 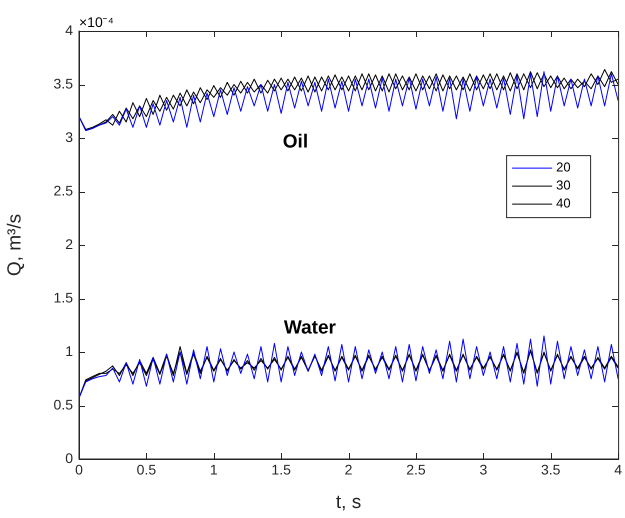 What do you see at coordinates (214, 469) in the screenshot?
I see `x-tick-label: 1` at bounding box center [214, 469].